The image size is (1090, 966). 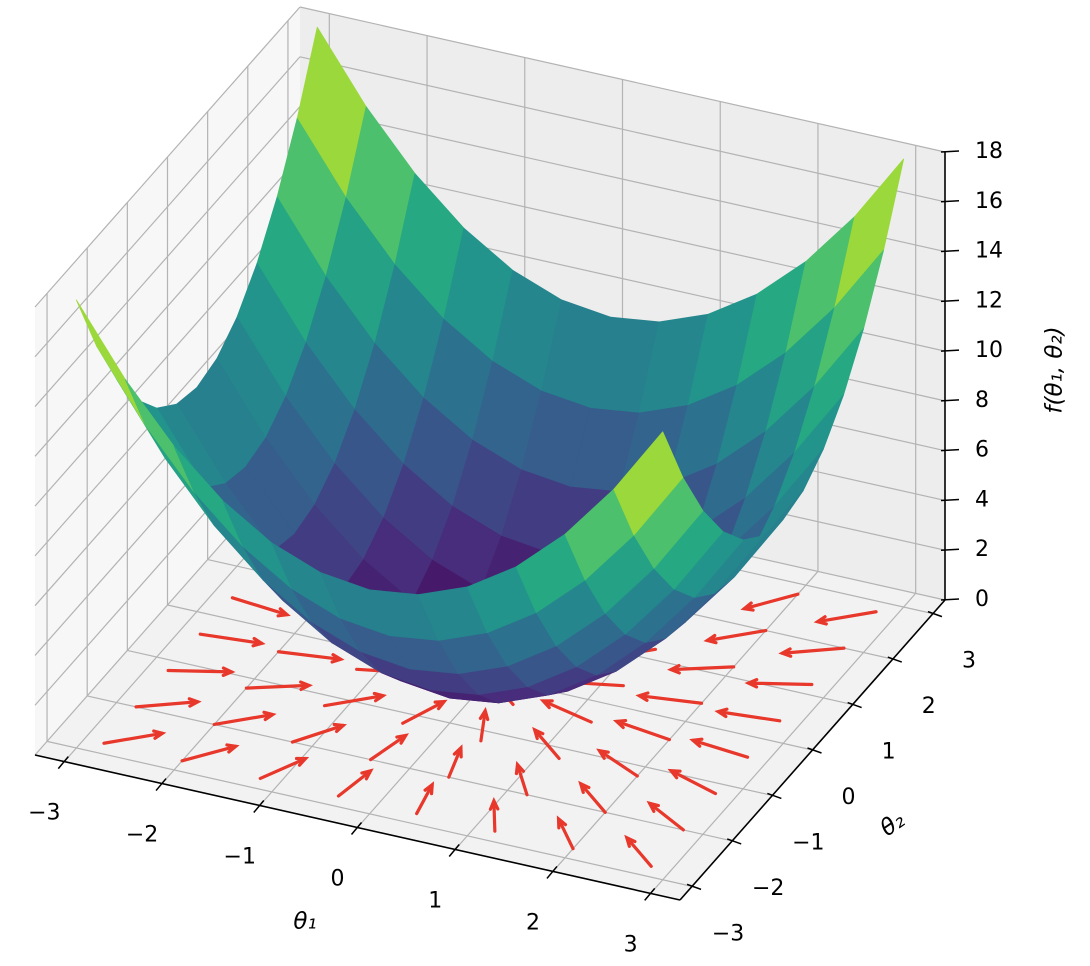 I want to click on x-axis, so click(x=357, y=827).